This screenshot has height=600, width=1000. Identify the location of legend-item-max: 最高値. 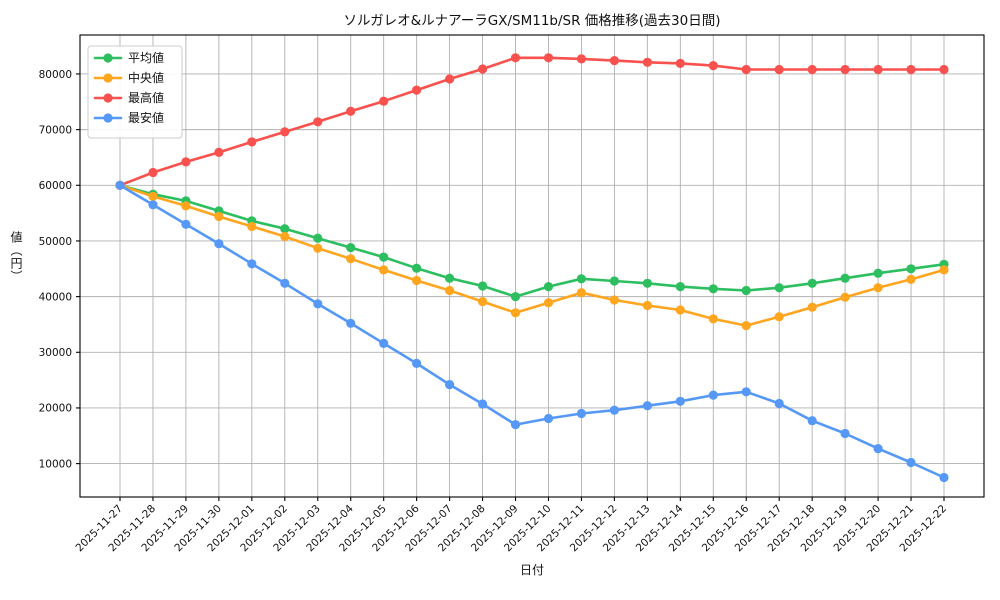
(128, 97).